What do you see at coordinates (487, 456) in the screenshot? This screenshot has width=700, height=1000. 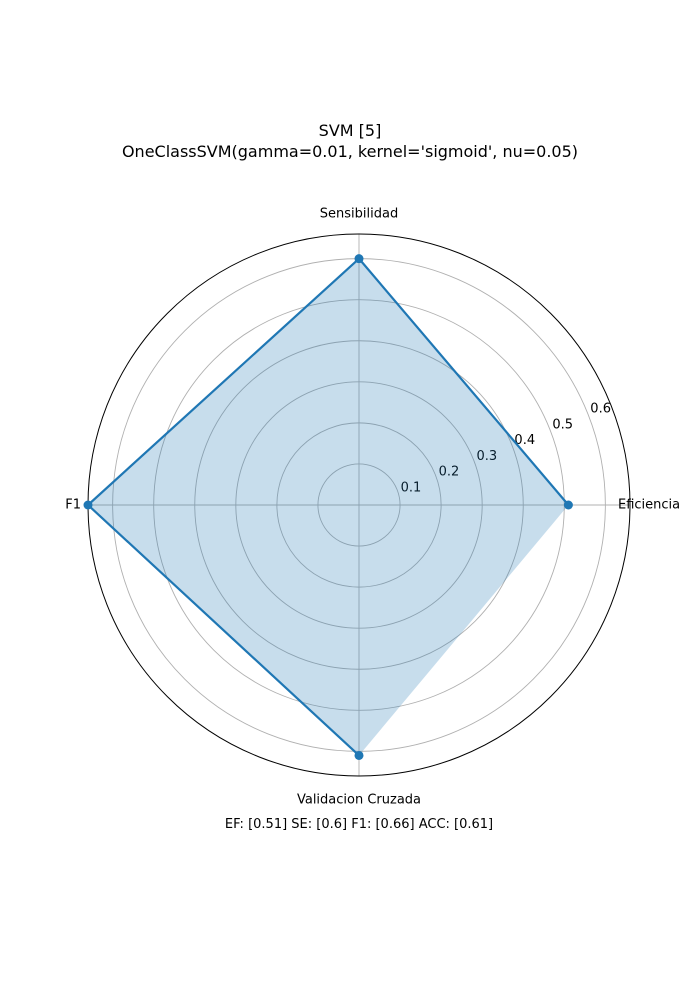 I see `radial-tick-label: 0.3` at bounding box center [487, 456].